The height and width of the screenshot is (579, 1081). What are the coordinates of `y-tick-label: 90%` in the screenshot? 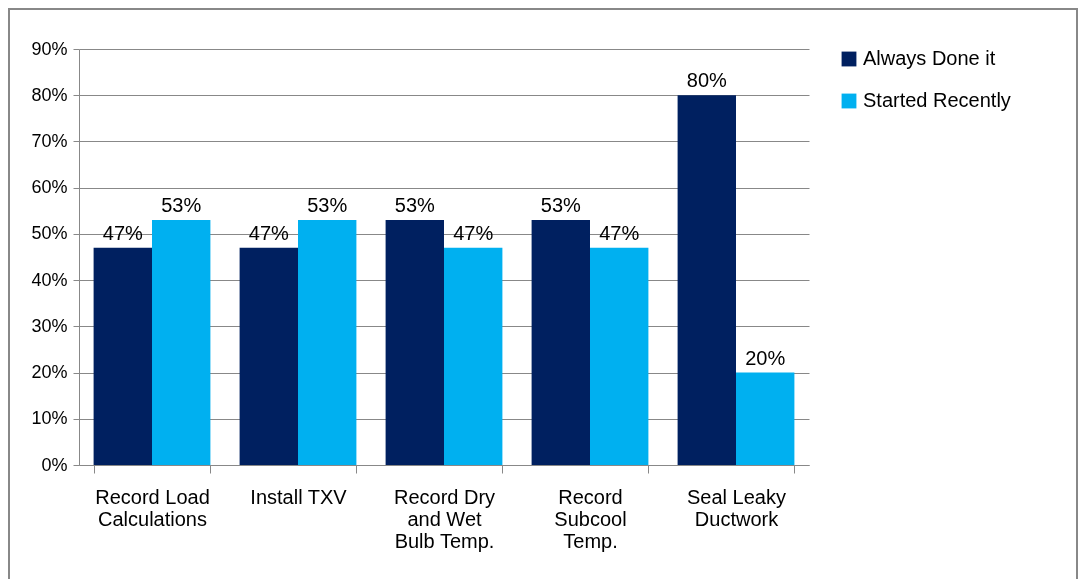 It's located at (49, 48).